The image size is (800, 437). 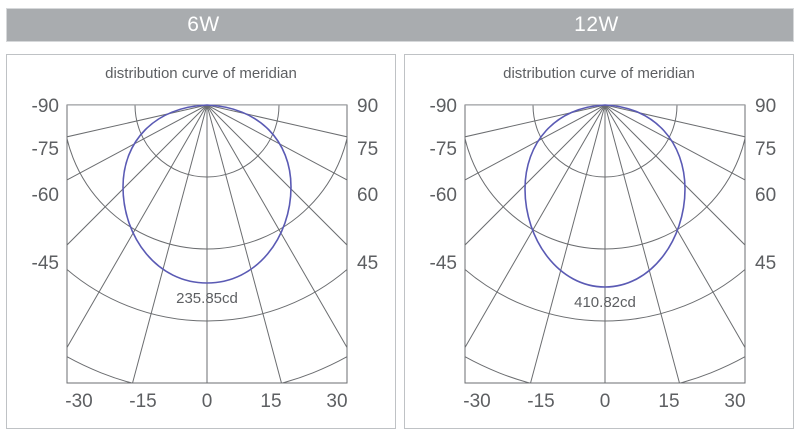 What do you see at coordinates (599, 73) in the screenshot?
I see `panel-title-12w: distribution curve of meridian` at bounding box center [599, 73].